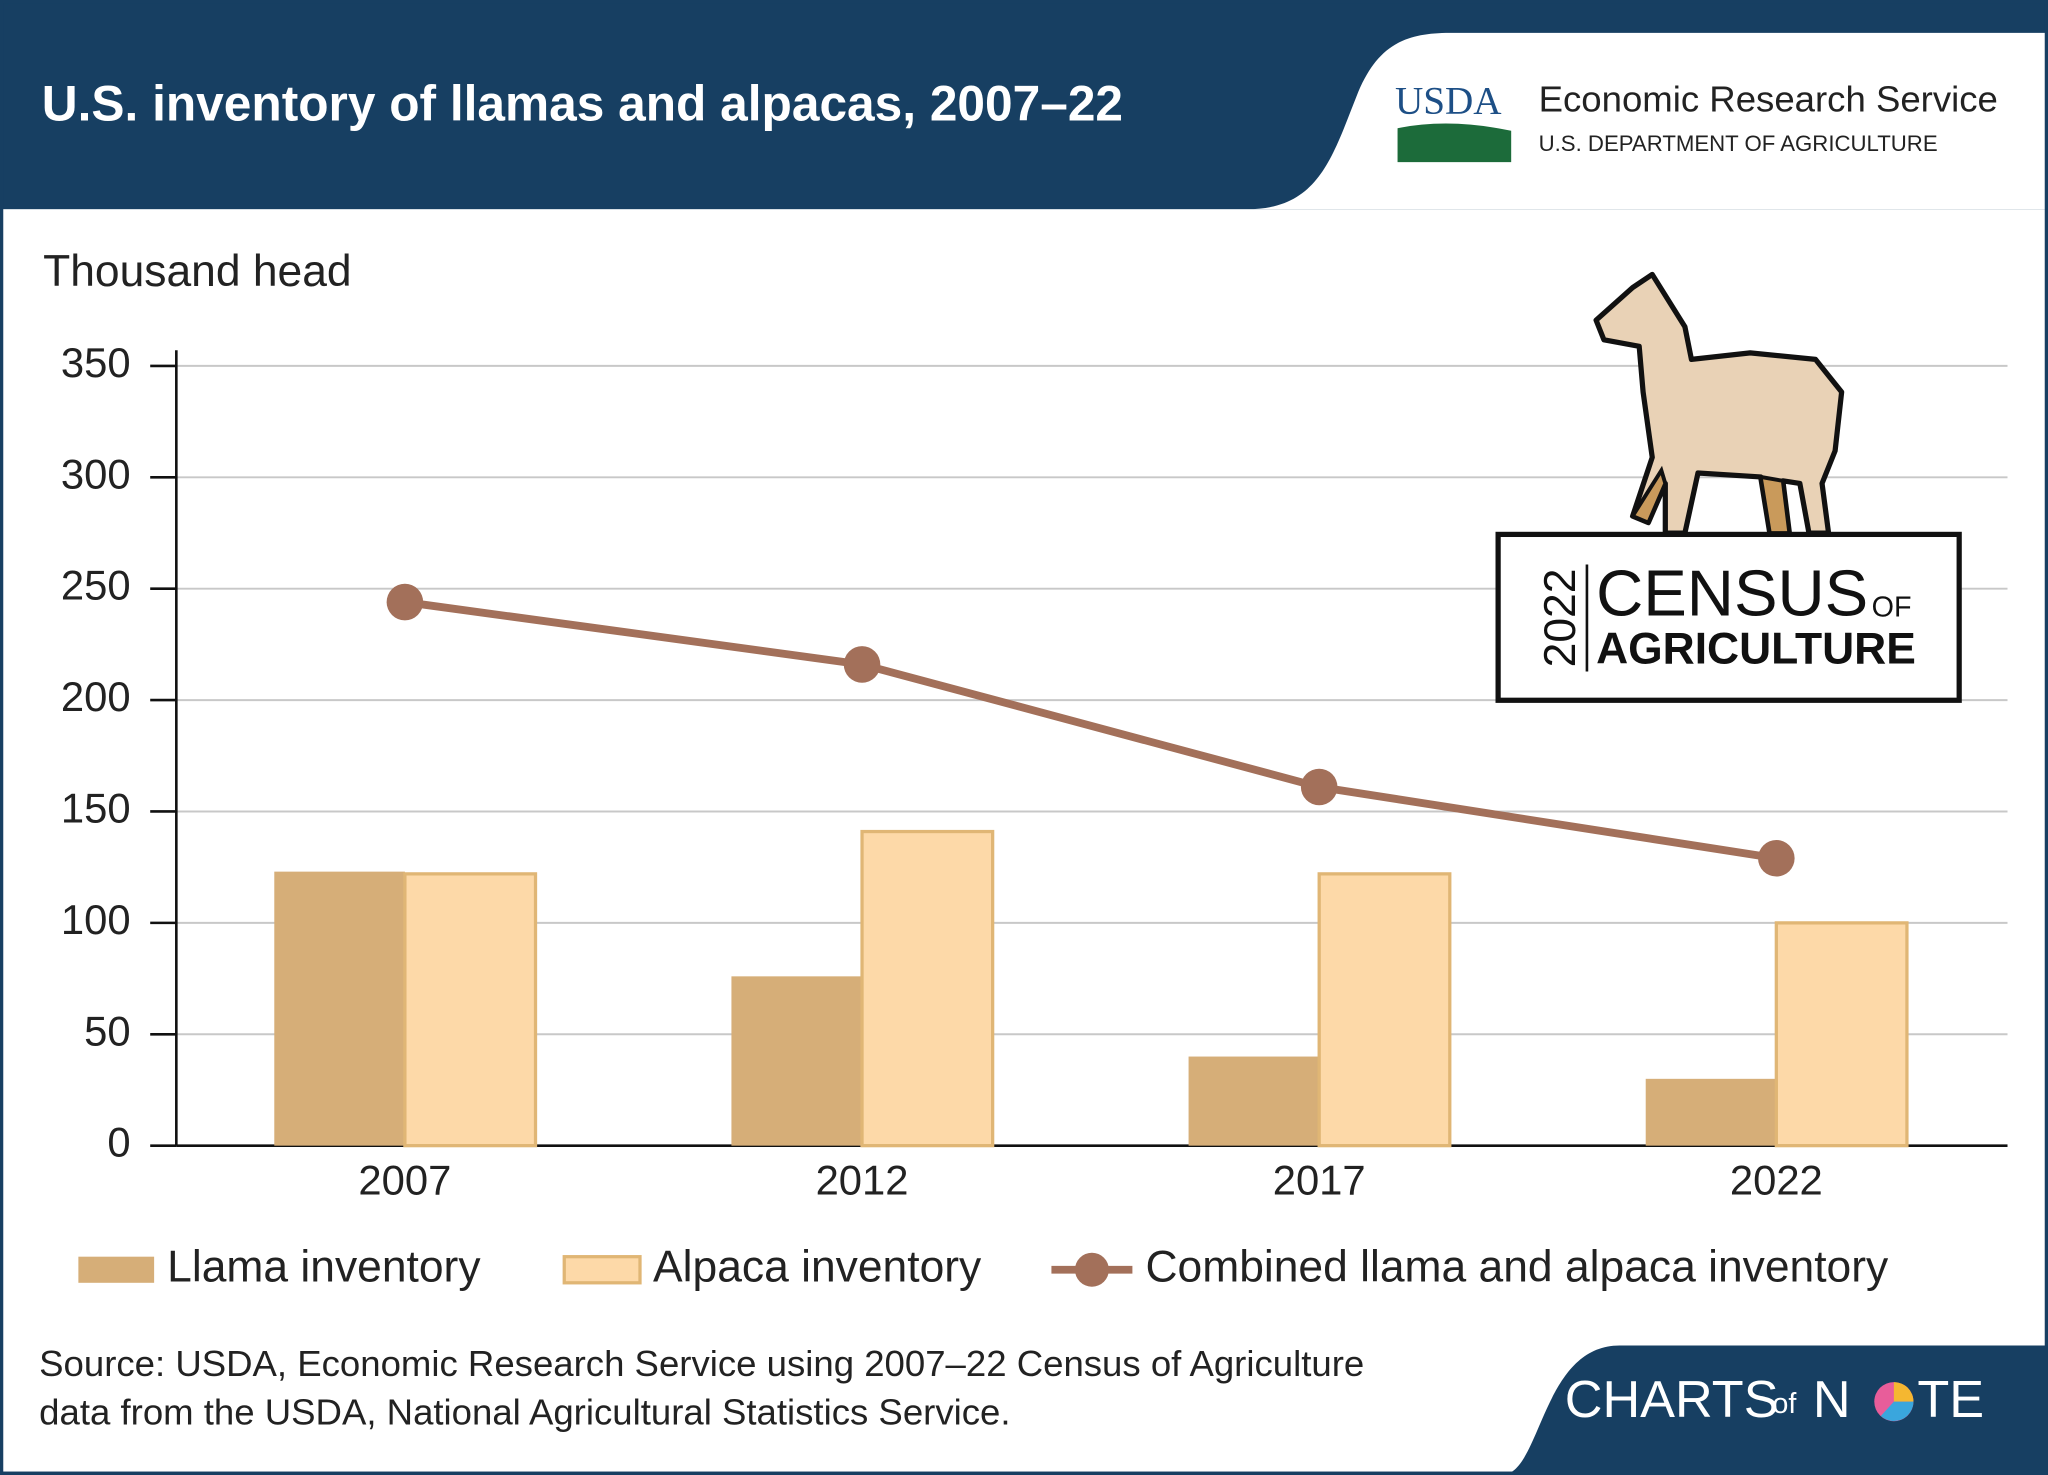 The height and width of the screenshot is (1475, 2048). What do you see at coordinates (96, 362) in the screenshot?
I see `y-tick-label: 350` at bounding box center [96, 362].